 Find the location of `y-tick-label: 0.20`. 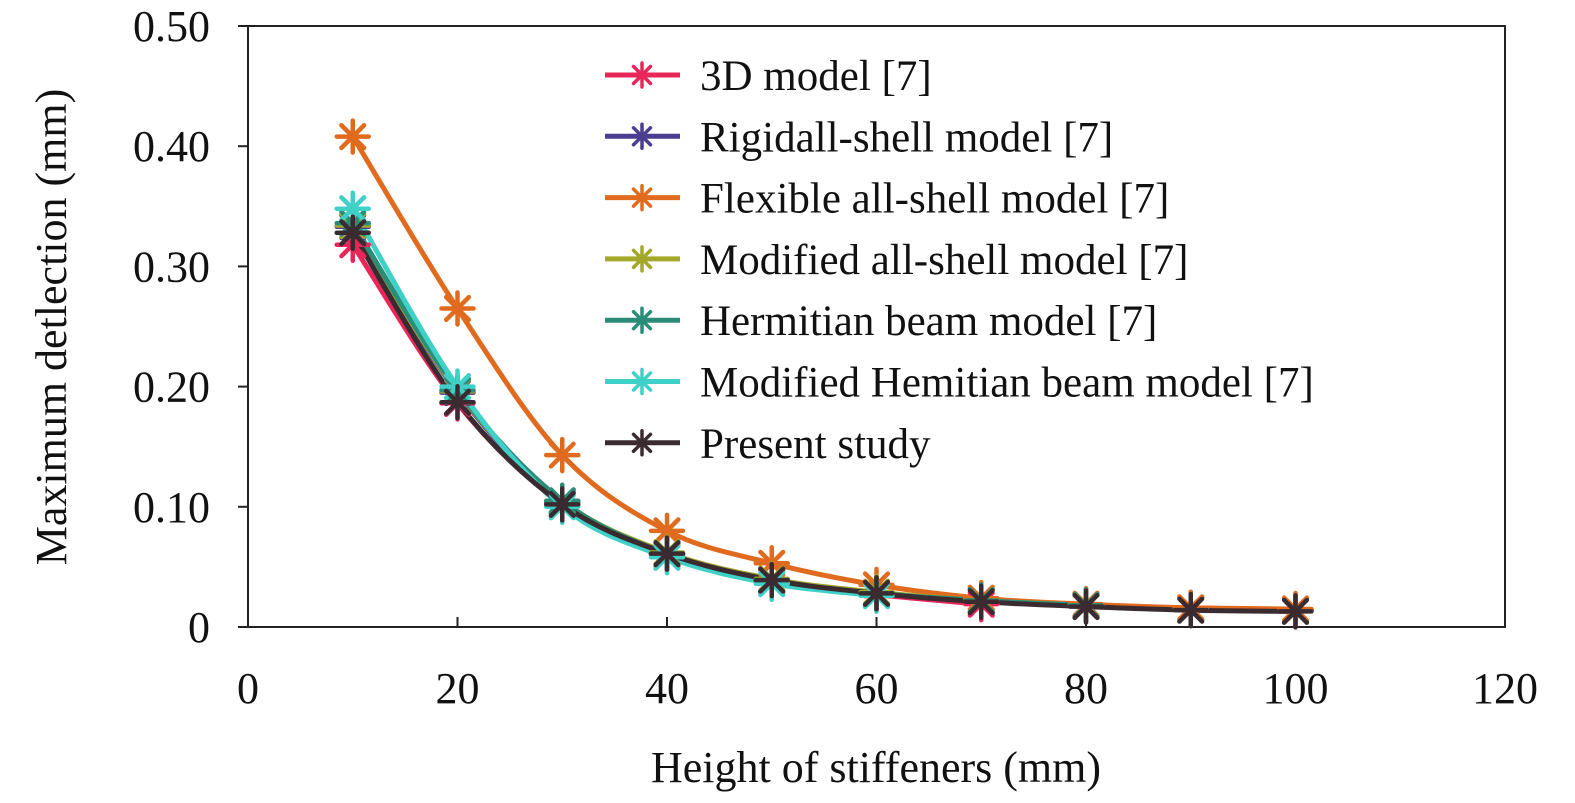

y-tick-label: 0.20 is located at coordinates (171, 387).